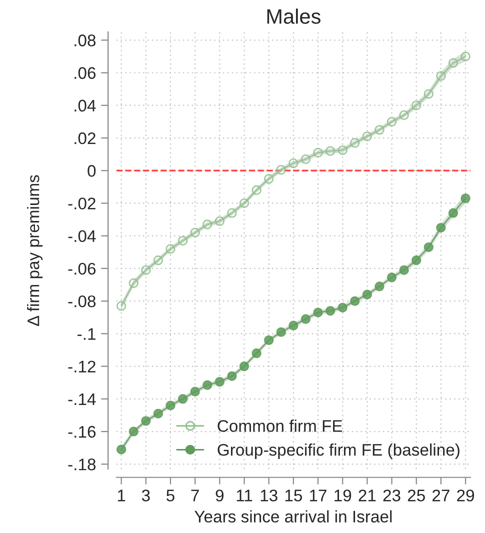 This screenshot has height=533, width=485. Describe the element at coordinates (85, 40) in the screenshot. I see `y-tick-label: .08` at that location.